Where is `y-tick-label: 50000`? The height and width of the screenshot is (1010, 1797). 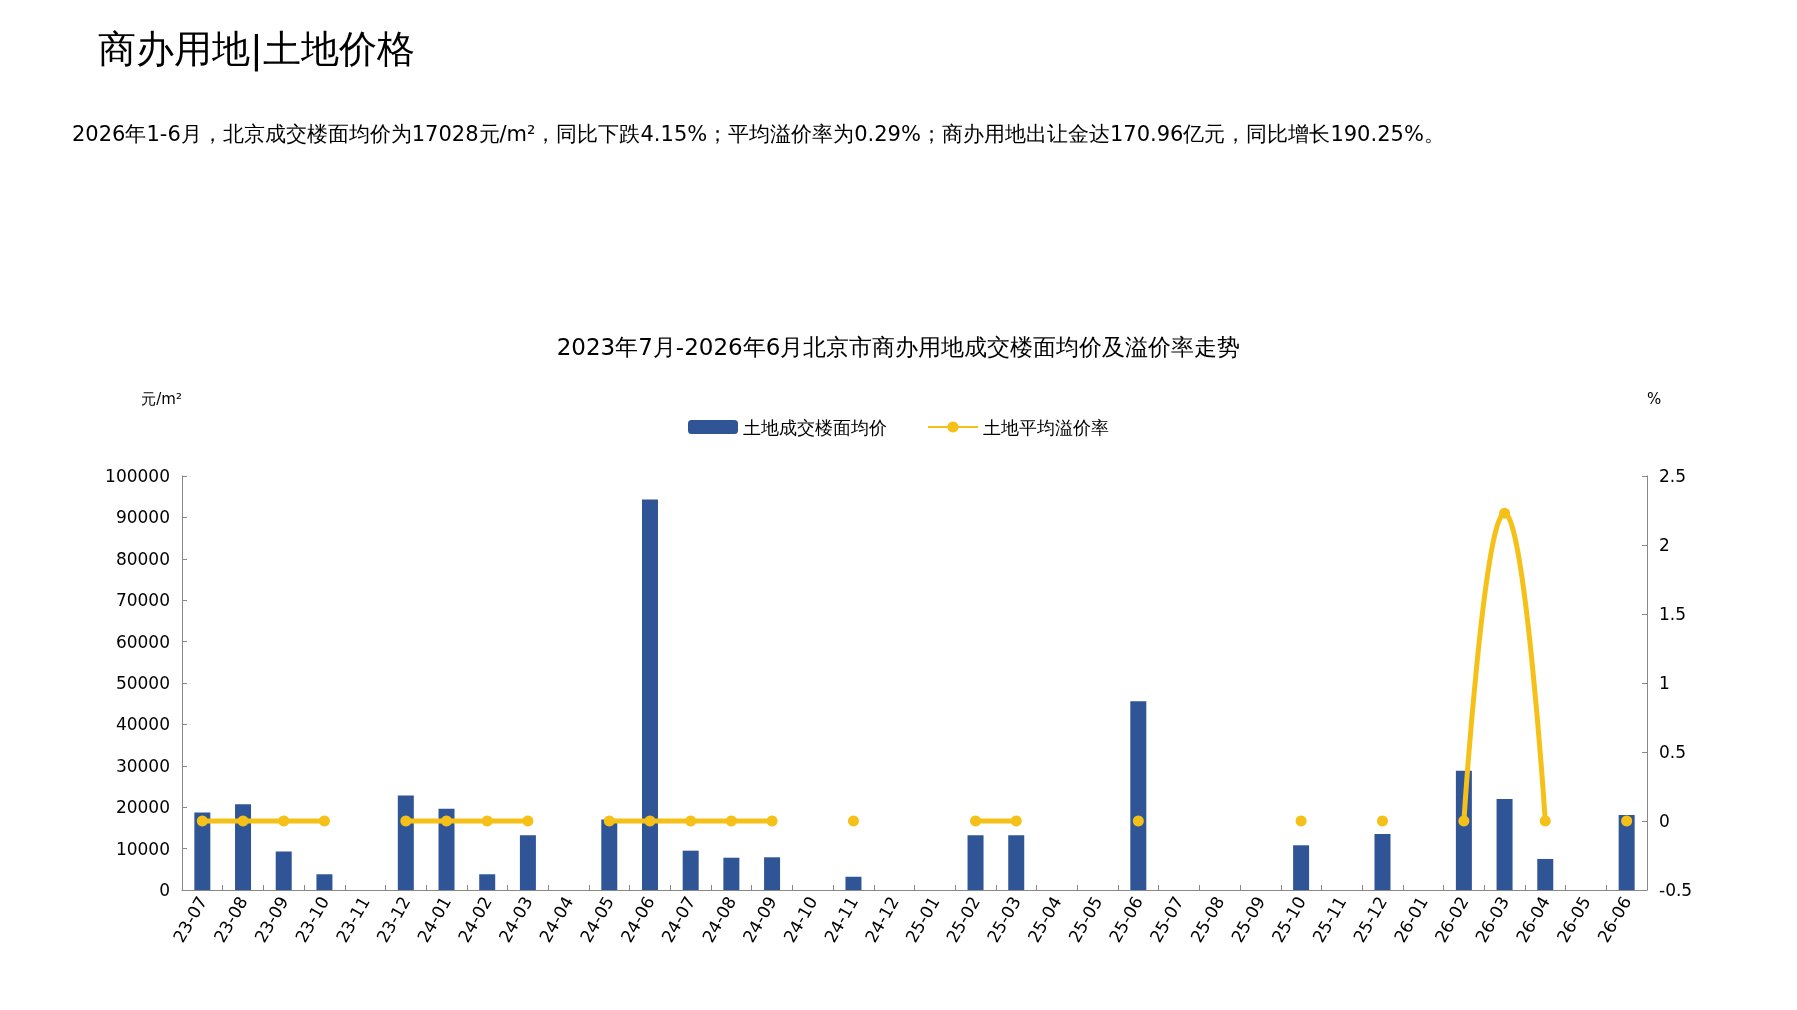 y-tick-label: 50000 is located at coordinates (142, 683).